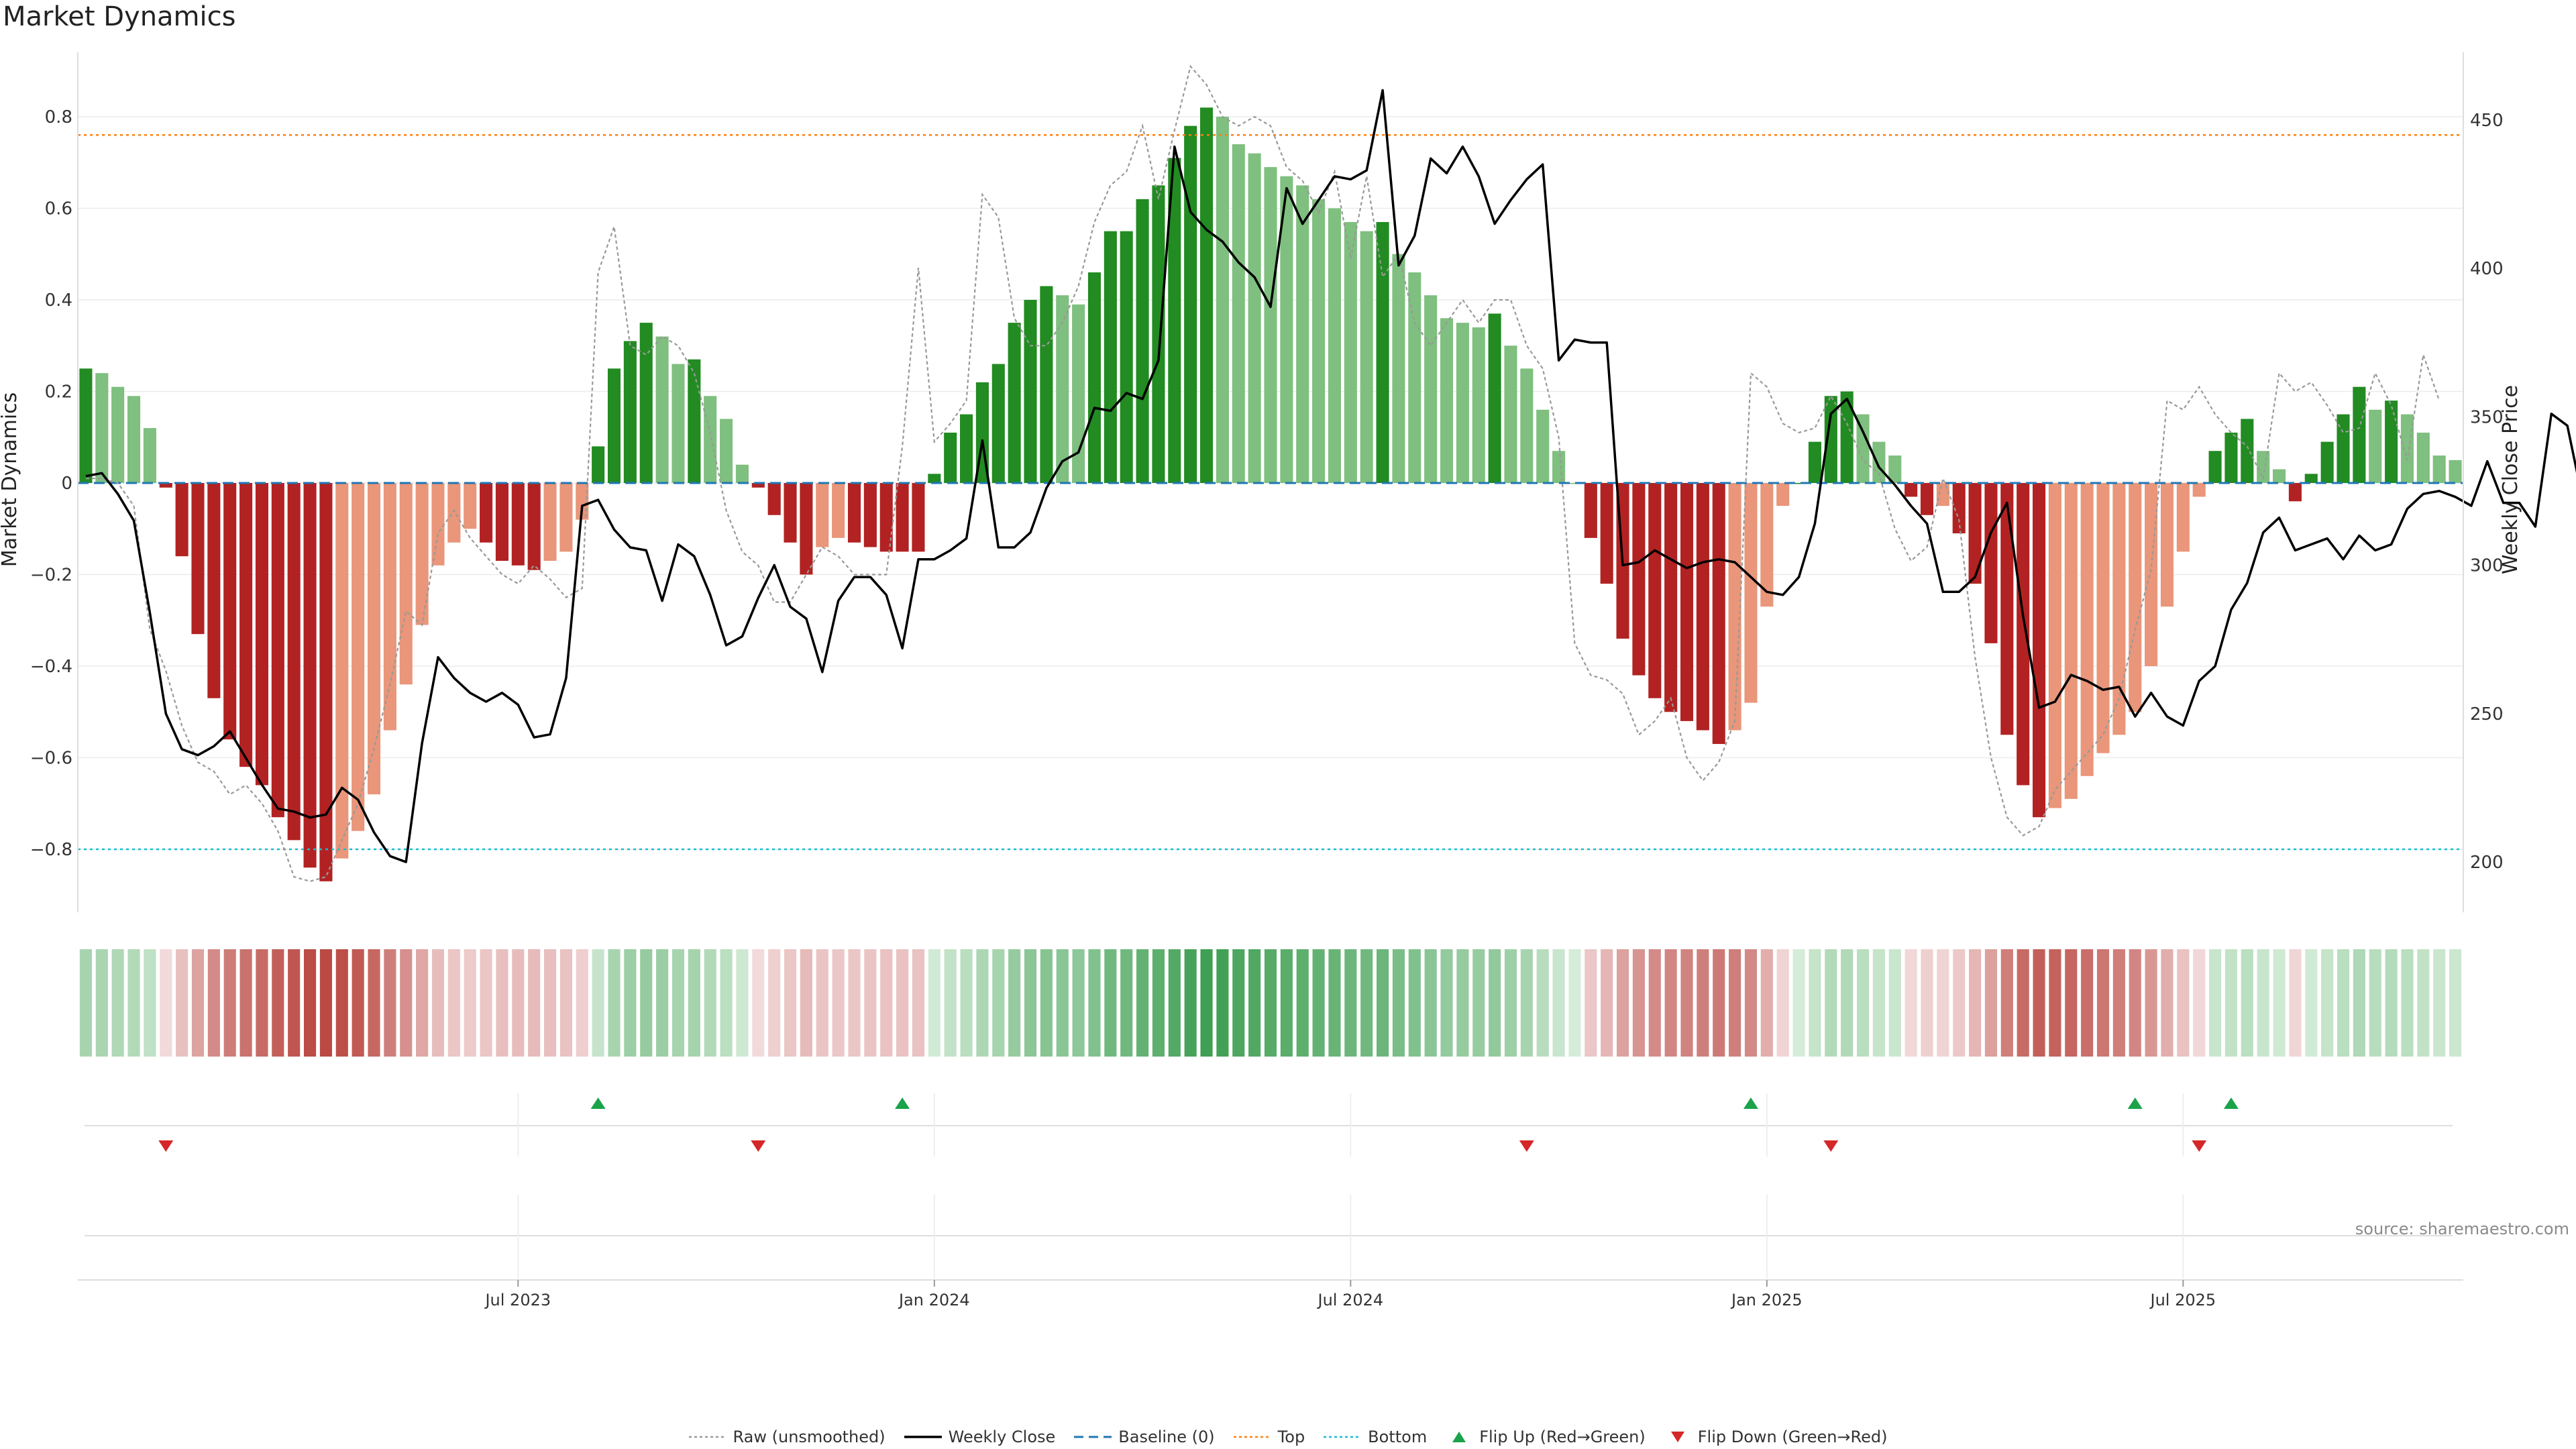  Describe the element at coordinates (1291, 1437) in the screenshot. I see `legend-label-top: Top` at that location.